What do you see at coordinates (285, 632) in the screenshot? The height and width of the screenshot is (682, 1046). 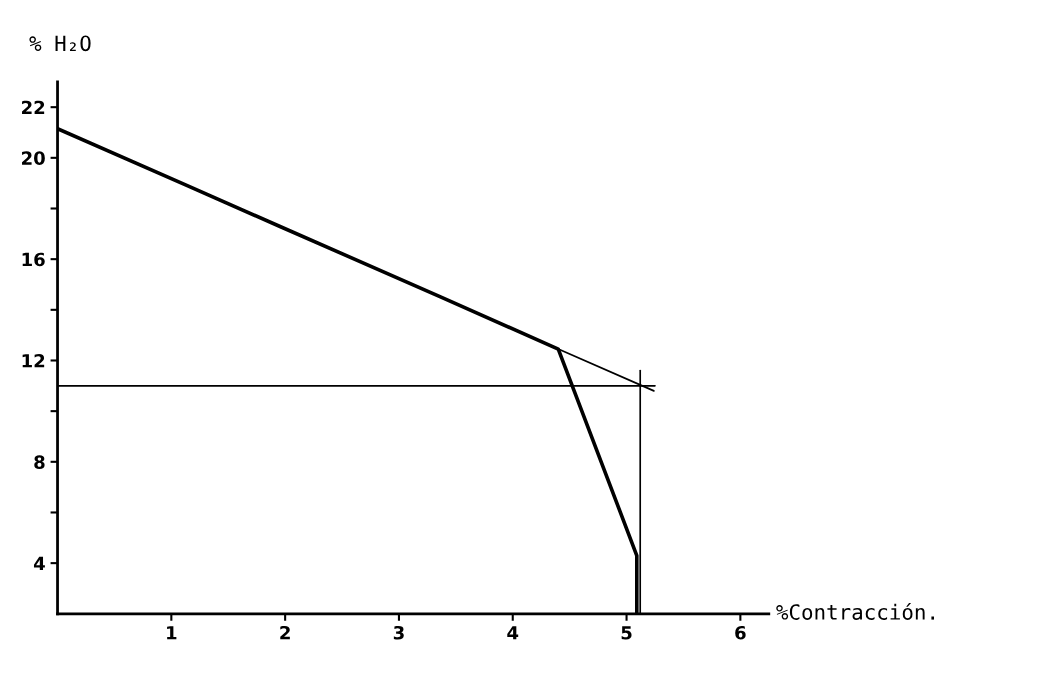 I see `x-tick-label: 2` at bounding box center [285, 632].